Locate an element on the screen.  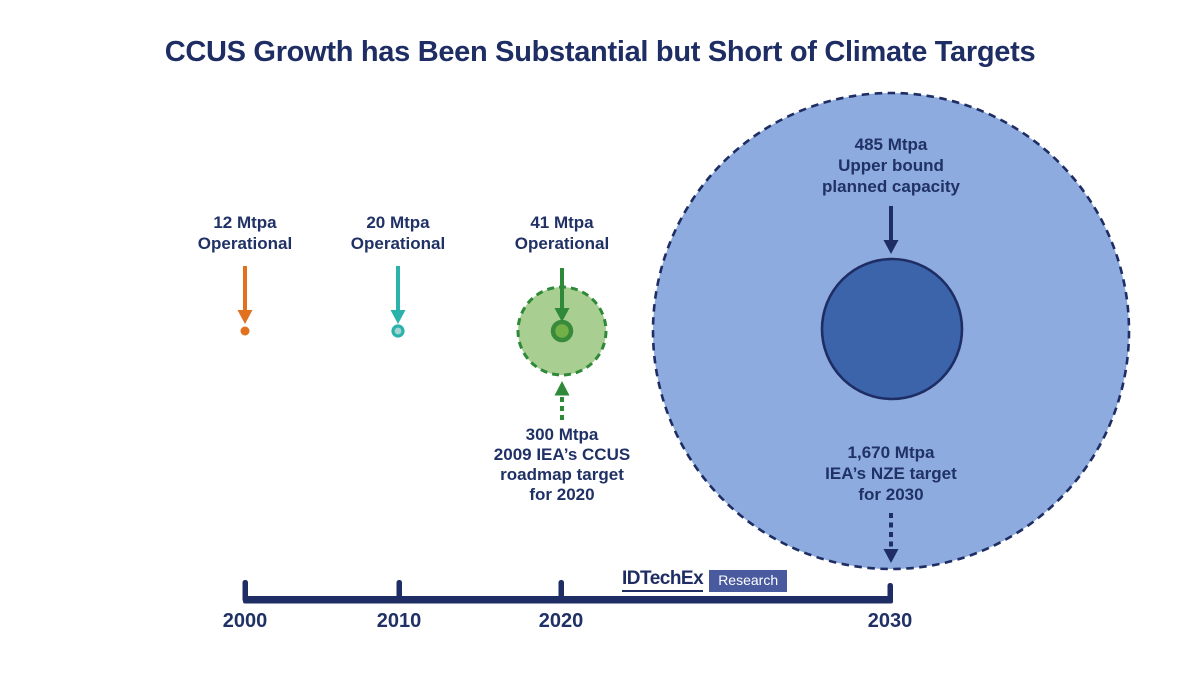
arrow-operational-2000 is located at coordinates (245, 295).